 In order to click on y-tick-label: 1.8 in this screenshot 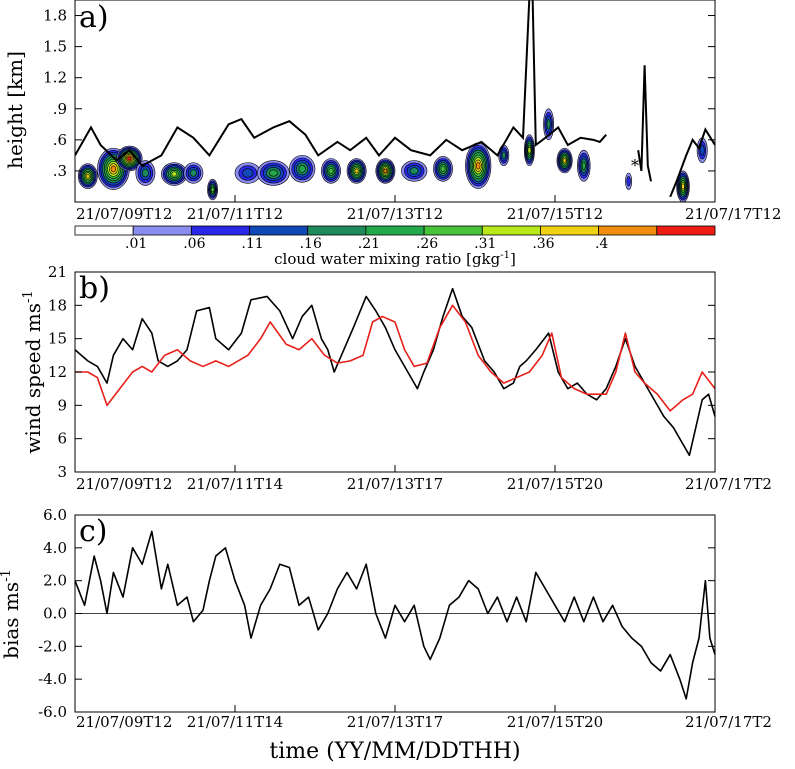, I will do `click(55, 16)`.